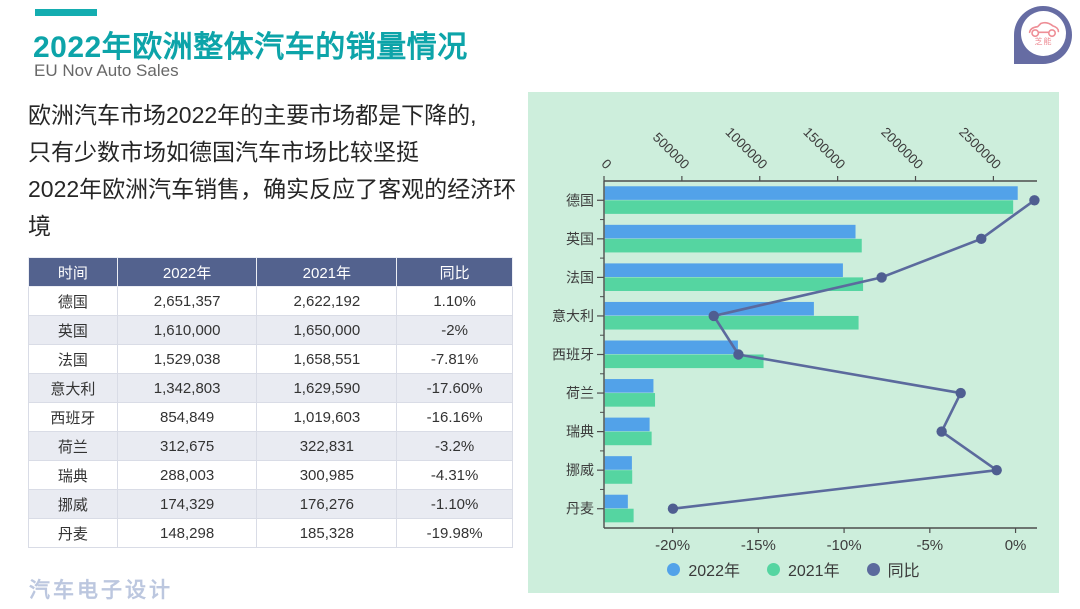 Image resolution: width=1080 pixels, height=609 pixels. I want to click on logo-circle: 芝能, so click(1043, 33).